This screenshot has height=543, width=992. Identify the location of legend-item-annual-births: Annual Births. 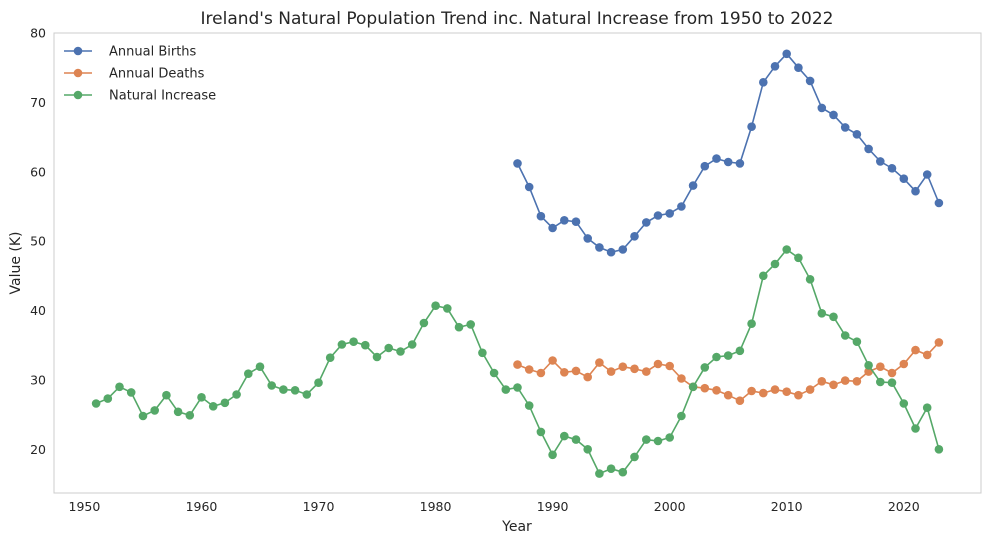
(130, 52).